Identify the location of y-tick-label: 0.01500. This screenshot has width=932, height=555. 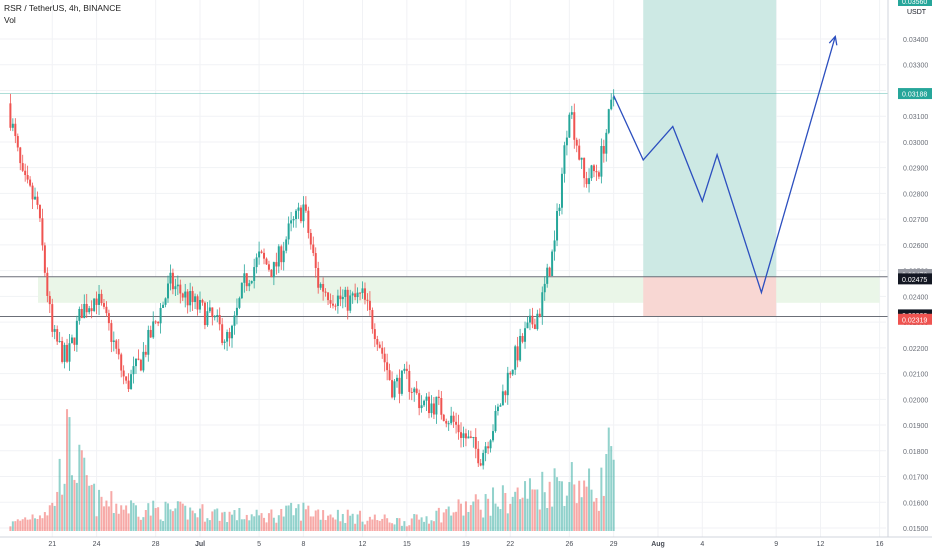
(915, 529).